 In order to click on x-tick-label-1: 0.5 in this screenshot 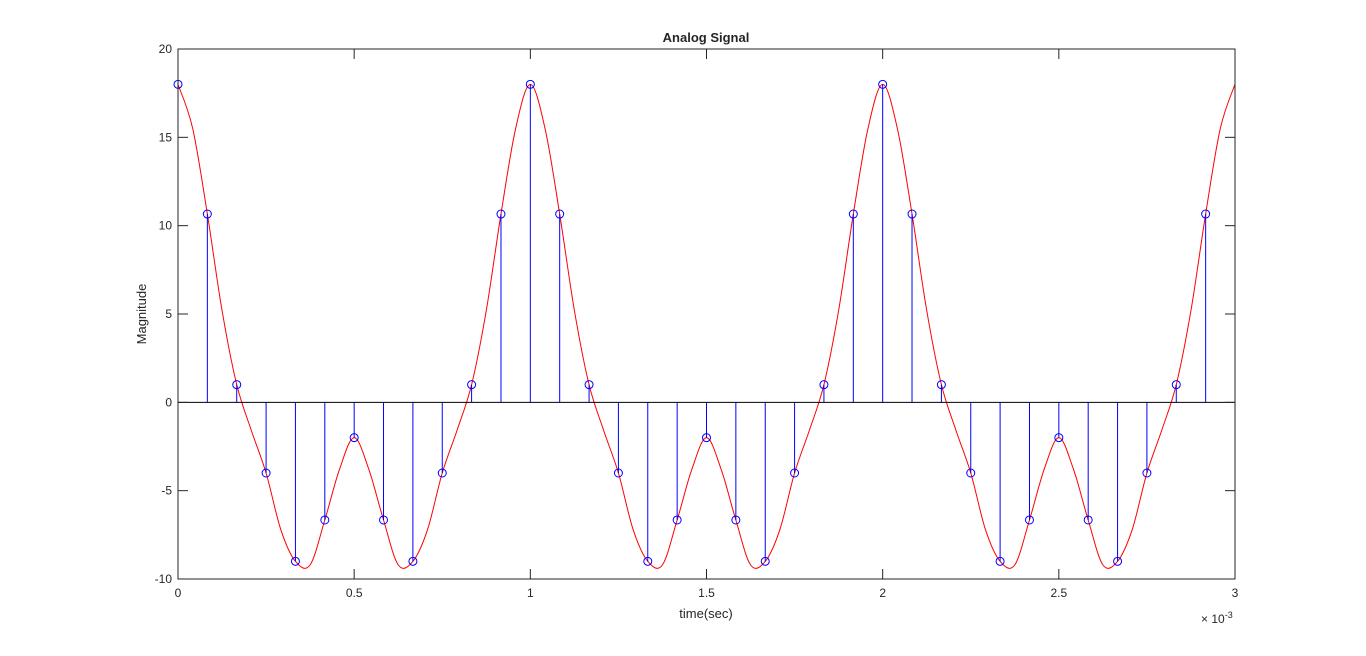, I will do `click(354, 593)`.